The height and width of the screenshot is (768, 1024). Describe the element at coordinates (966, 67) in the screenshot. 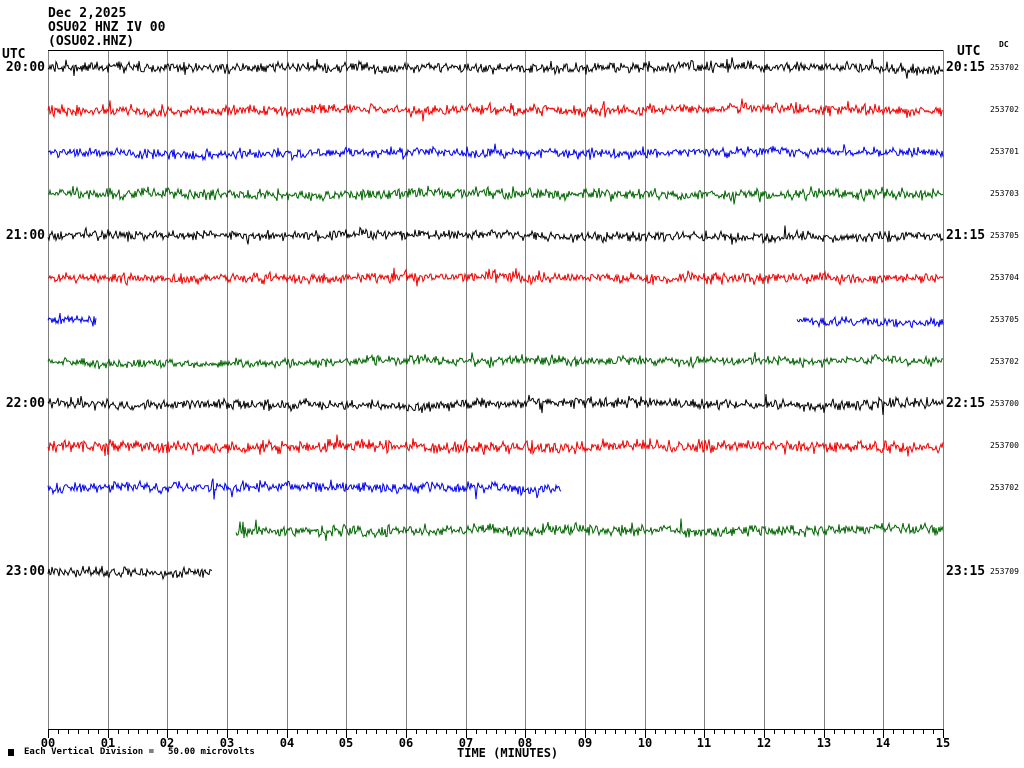

I see `utc-time-right: 20:15` at that location.